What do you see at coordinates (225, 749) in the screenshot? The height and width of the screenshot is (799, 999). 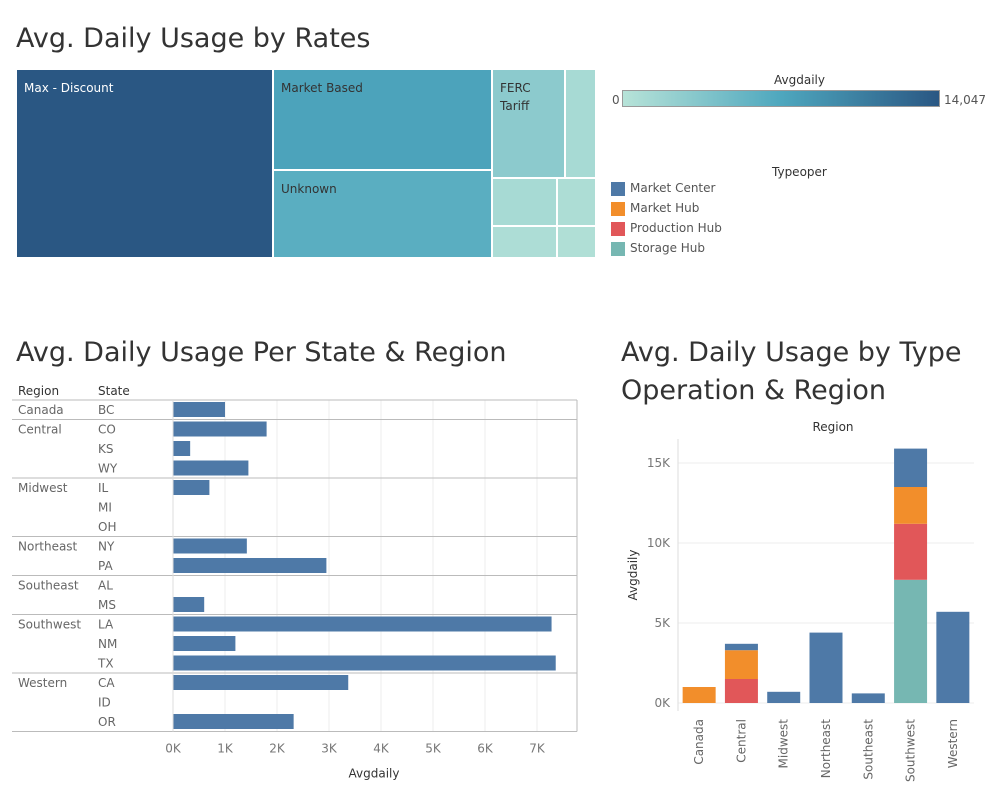 I see `x-tick-label: 1K` at bounding box center [225, 749].